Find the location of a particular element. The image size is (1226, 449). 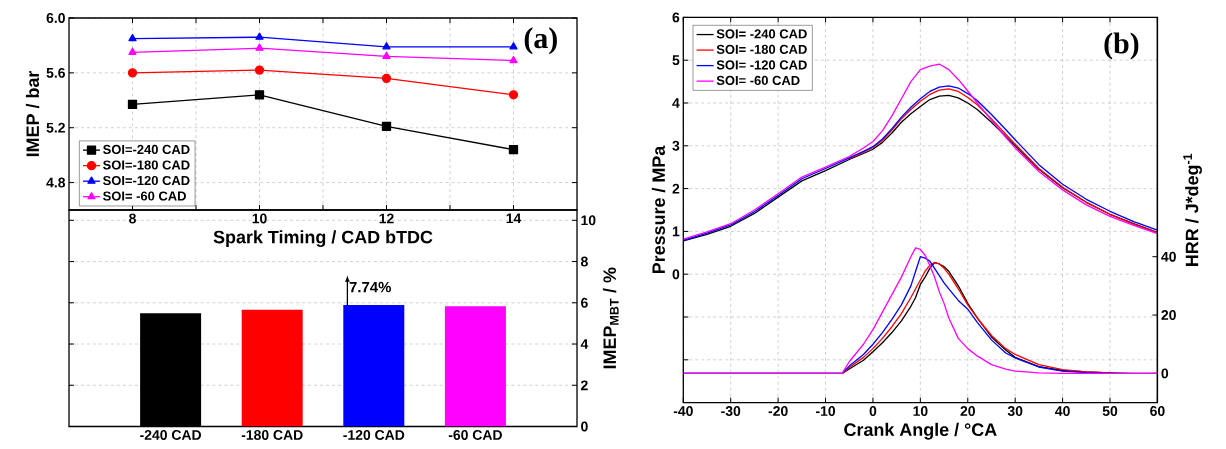

x-tick-label: -180 CAD is located at coordinates (272, 435).